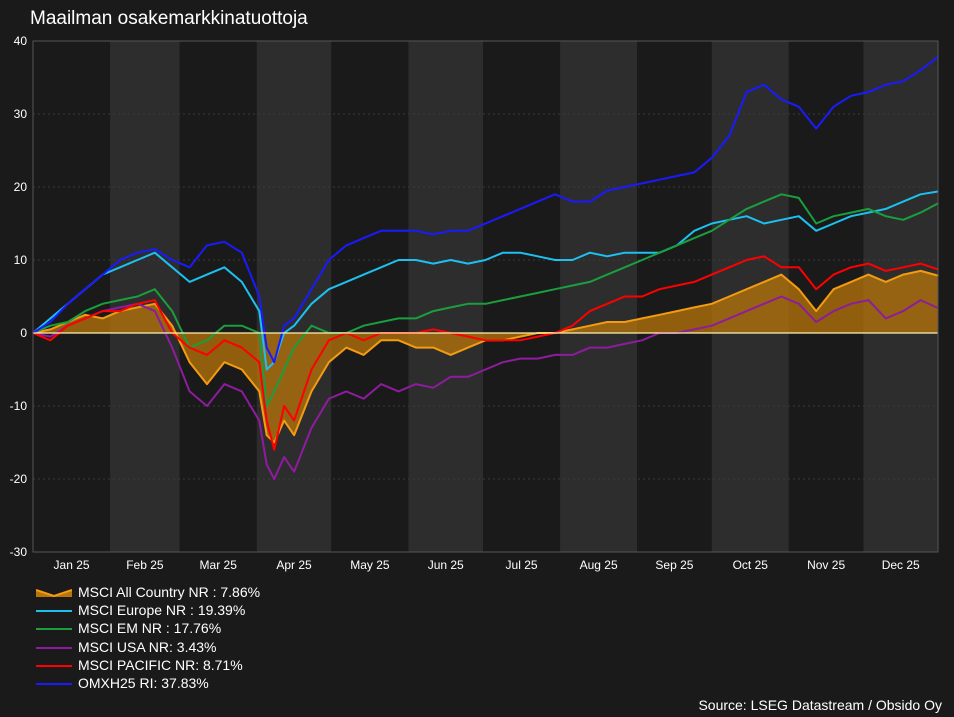 The width and height of the screenshot is (954, 717). I want to click on legend-label: MSCI Europe NR : 19.39%, so click(162, 610).